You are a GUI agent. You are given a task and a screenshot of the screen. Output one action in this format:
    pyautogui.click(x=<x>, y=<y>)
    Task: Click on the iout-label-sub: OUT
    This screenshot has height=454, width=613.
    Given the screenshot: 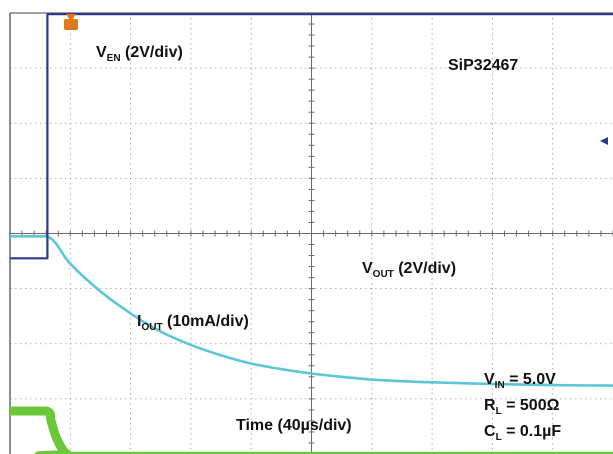 What is the action you would take?
    pyautogui.click(x=151, y=327)
    